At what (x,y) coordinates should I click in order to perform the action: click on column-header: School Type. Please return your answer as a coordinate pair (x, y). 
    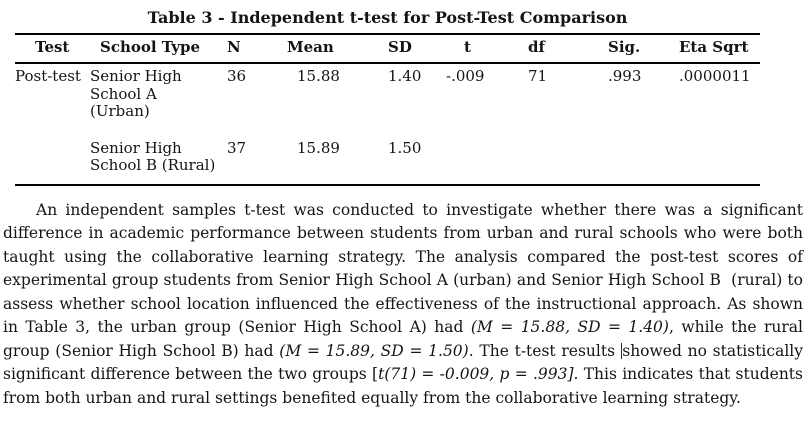
    Looking at the image, I should click on (150, 47).